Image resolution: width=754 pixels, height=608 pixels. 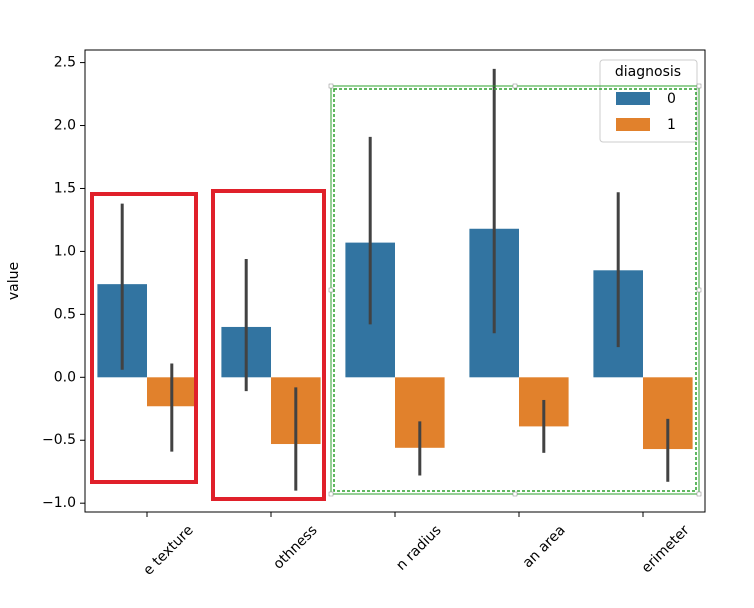 What do you see at coordinates (168, 550) in the screenshot?
I see `x-tick-label: e texture` at bounding box center [168, 550].